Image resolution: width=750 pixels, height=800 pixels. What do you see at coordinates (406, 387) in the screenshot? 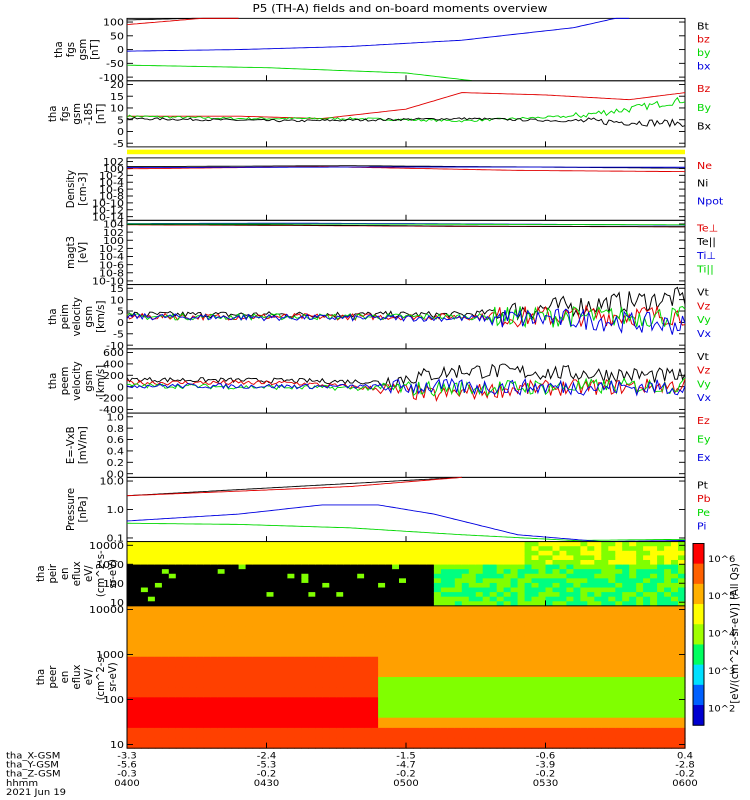
I see `series-Vx` at bounding box center [406, 387].